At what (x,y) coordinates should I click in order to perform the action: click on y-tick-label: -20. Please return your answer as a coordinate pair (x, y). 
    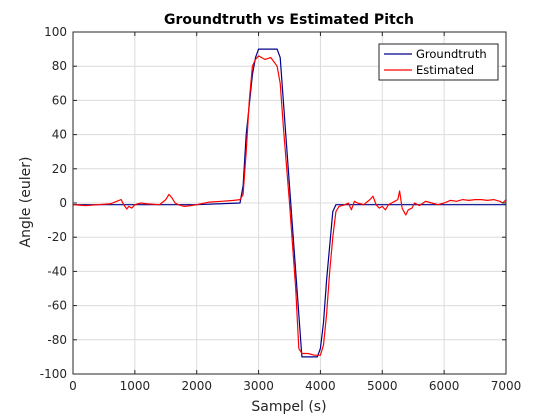
    Looking at the image, I should click on (57, 237).